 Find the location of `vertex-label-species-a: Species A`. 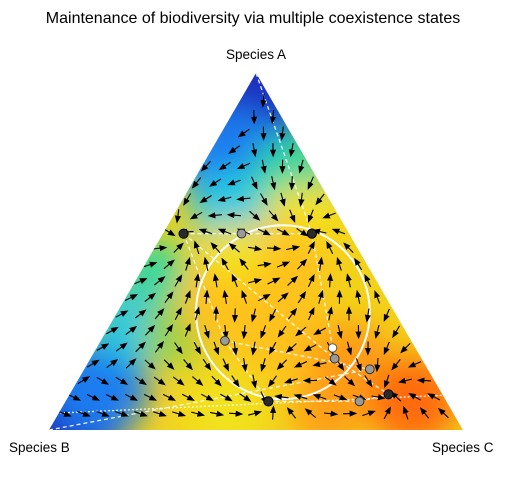

vertex-label-species-a: Species A is located at coordinates (256, 54).